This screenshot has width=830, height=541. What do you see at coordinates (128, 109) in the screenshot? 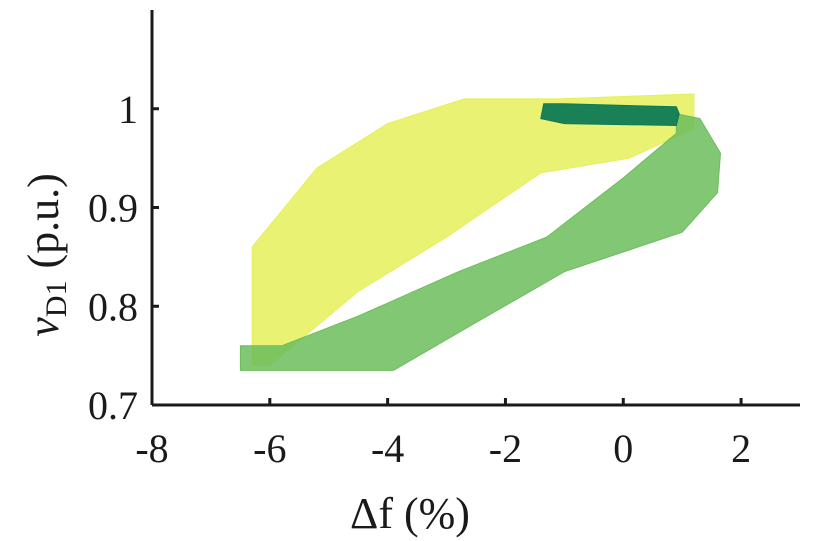
I see `y-tick-label: 1` at bounding box center [128, 109].